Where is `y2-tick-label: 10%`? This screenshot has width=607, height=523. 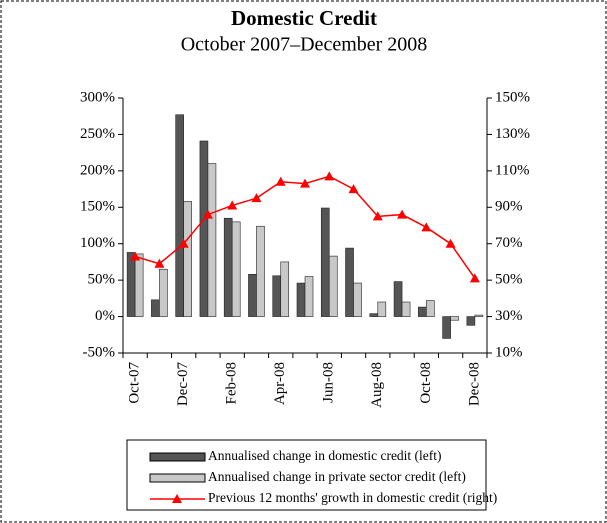 y2-tick-label: 10% is located at coordinates (509, 352).